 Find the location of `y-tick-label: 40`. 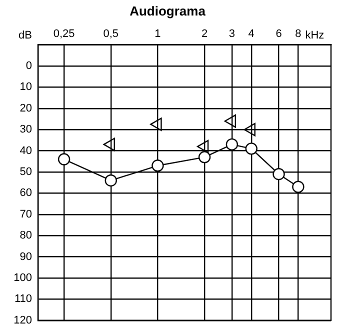

y-tick-label: 40 is located at coordinates (26, 150).